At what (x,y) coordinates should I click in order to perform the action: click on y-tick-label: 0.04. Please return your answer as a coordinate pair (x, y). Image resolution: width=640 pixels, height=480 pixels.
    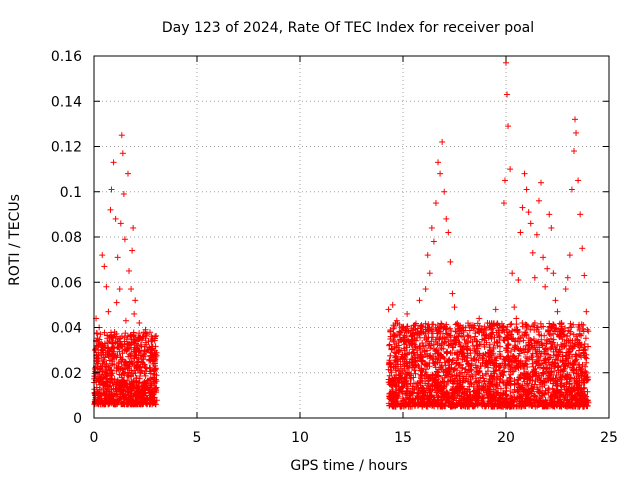
    Looking at the image, I should click on (66, 329).